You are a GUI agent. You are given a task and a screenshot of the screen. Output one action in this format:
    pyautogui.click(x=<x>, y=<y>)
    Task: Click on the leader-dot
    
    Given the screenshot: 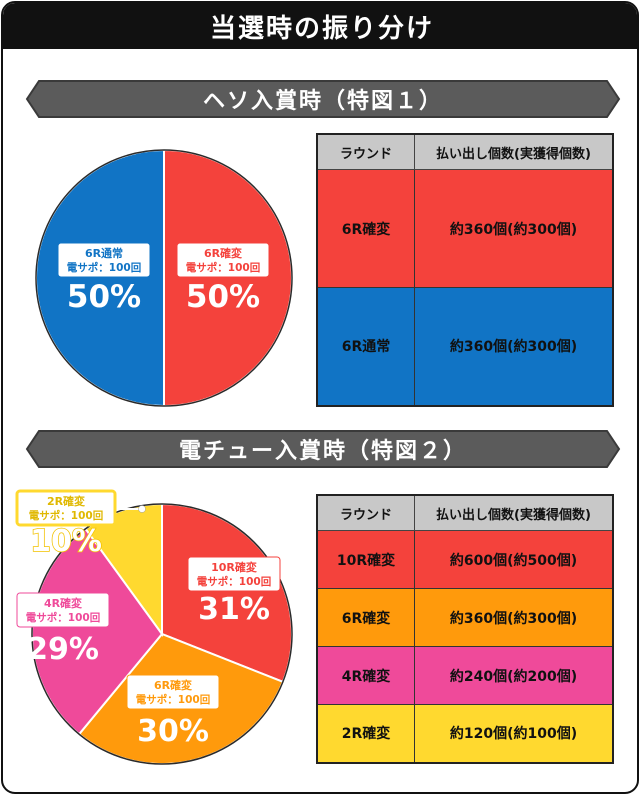 What is the action you would take?
    pyautogui.click(x=142, y=509)
    